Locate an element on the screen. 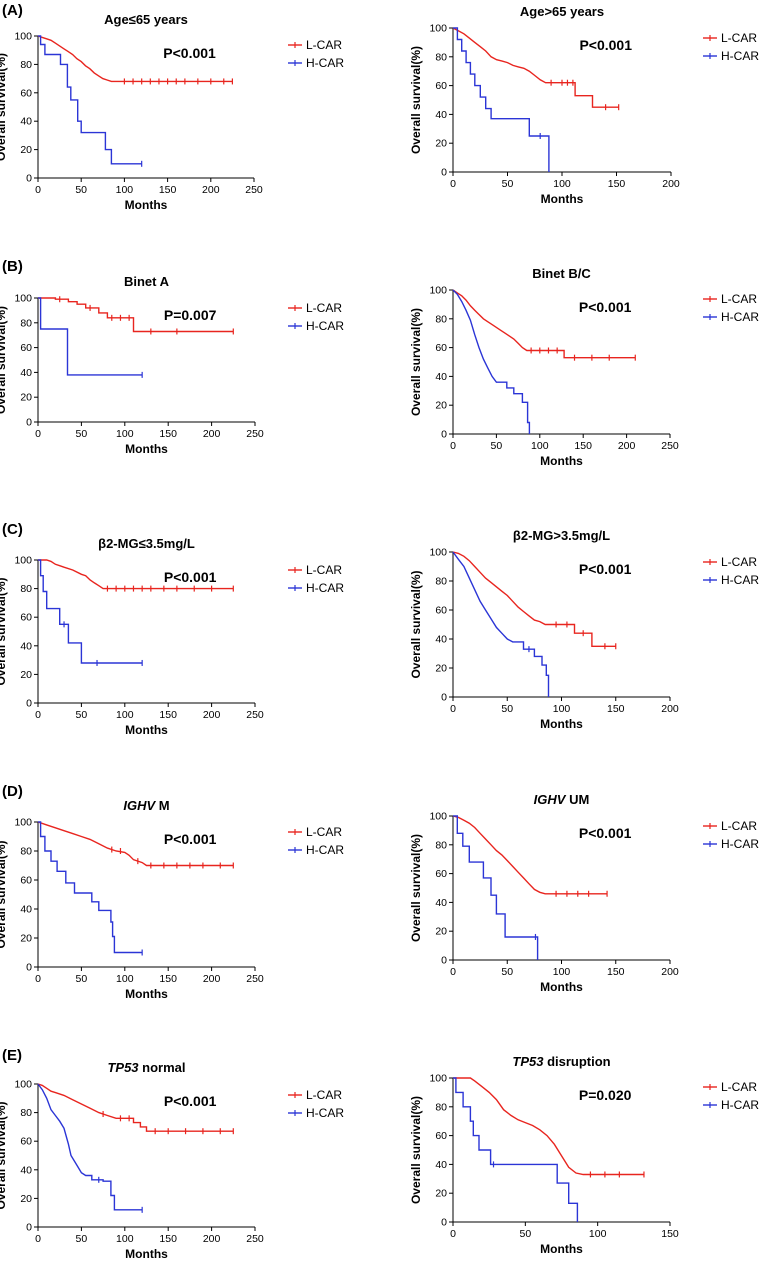 Image resolution: width=763 pixels, height=1263 pixels. x-tick-label: 150 is located at coordinates (168, 190).